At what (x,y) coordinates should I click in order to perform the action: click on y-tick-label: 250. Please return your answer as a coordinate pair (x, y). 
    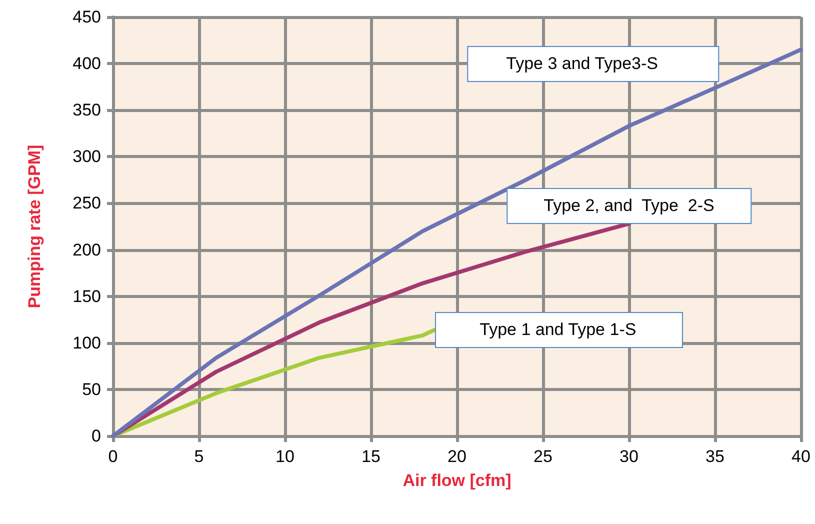
    Looking at the image, I should click on (86, 203).